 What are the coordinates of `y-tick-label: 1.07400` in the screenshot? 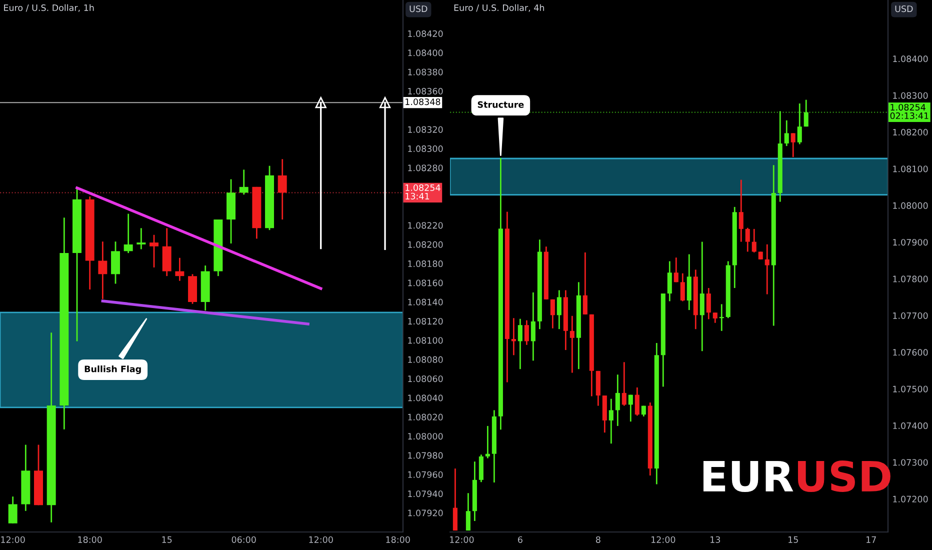 It's located at (910, 426).